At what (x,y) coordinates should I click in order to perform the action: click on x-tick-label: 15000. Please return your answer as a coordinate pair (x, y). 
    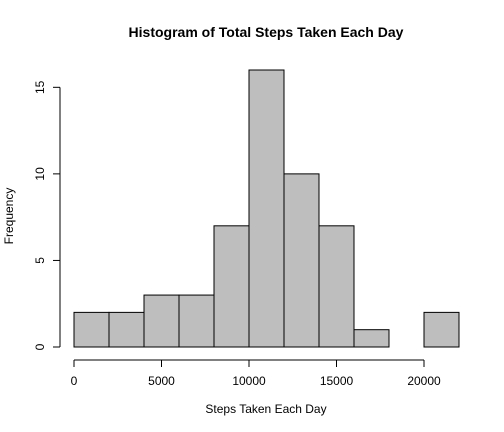
    Looking at the image, I should click on (337, 381).